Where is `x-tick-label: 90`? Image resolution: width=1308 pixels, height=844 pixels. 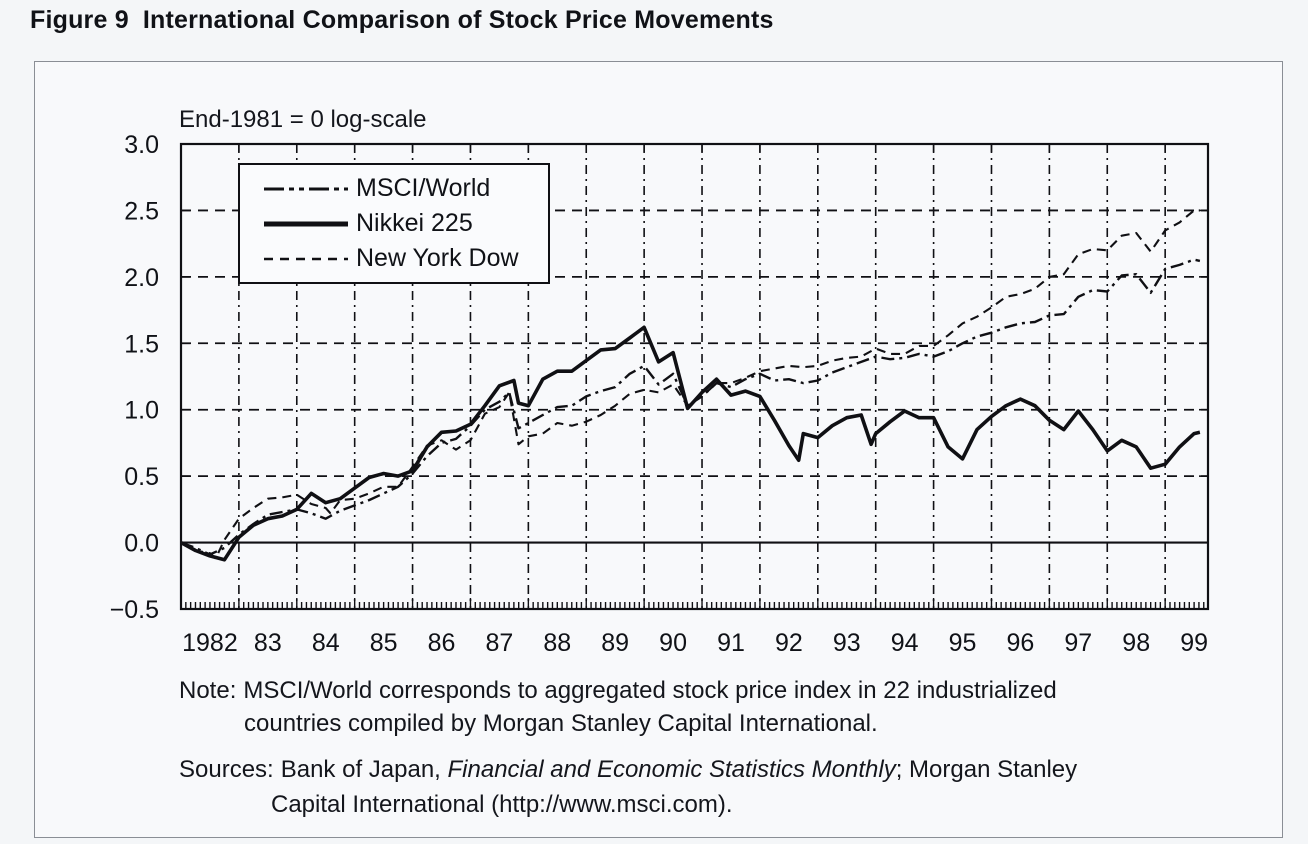
x-tick-label: 90 is located at coordinates (673, 643).